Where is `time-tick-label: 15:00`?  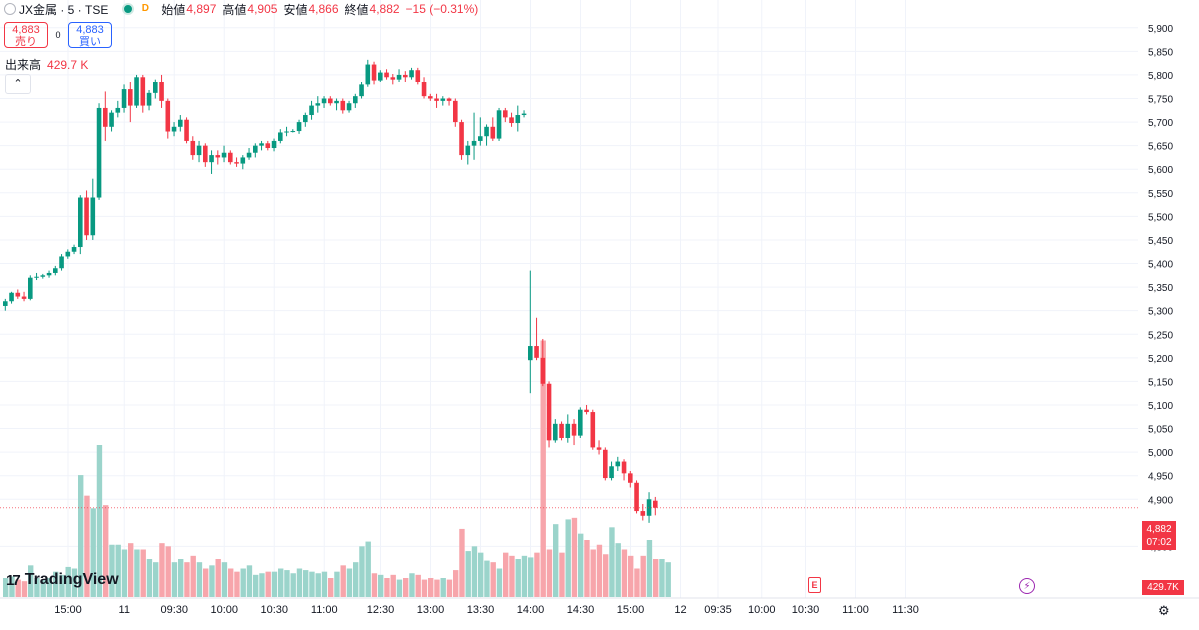
time-tick-label: 15:00 is located at coordinates (68, 610).